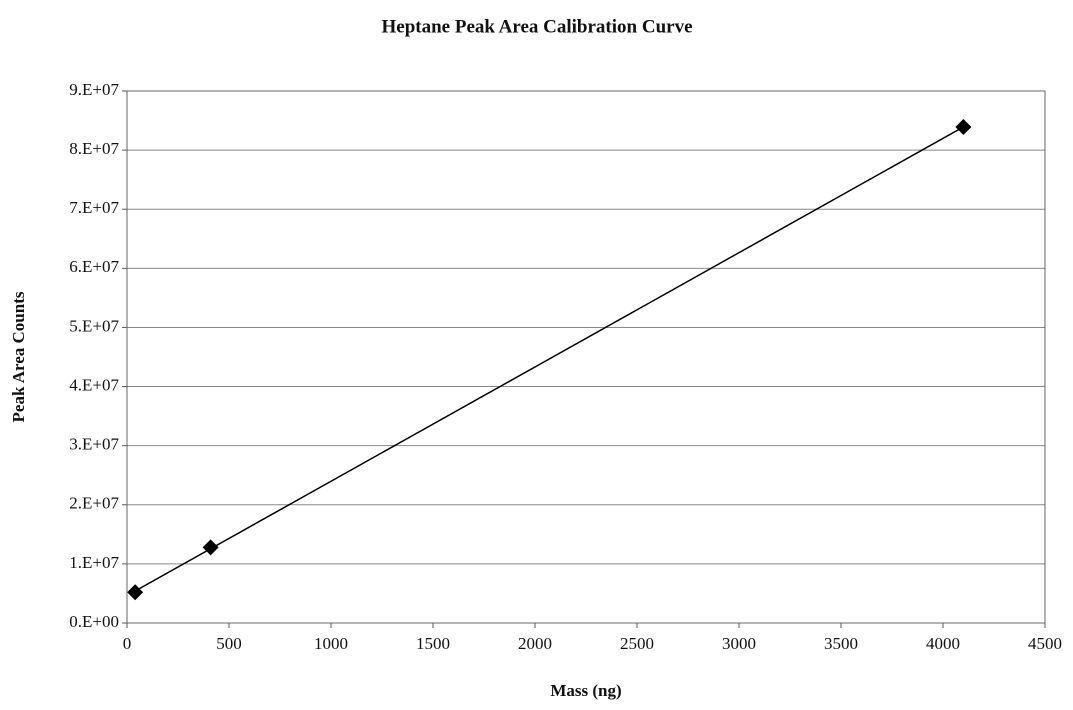 The width and height of the screenshot is (1073, 710). What do you see at coordinates (585, 690) in the screenshot?
I see `x-axis-title: Mass (ng)` at bounding box center [585, 690].